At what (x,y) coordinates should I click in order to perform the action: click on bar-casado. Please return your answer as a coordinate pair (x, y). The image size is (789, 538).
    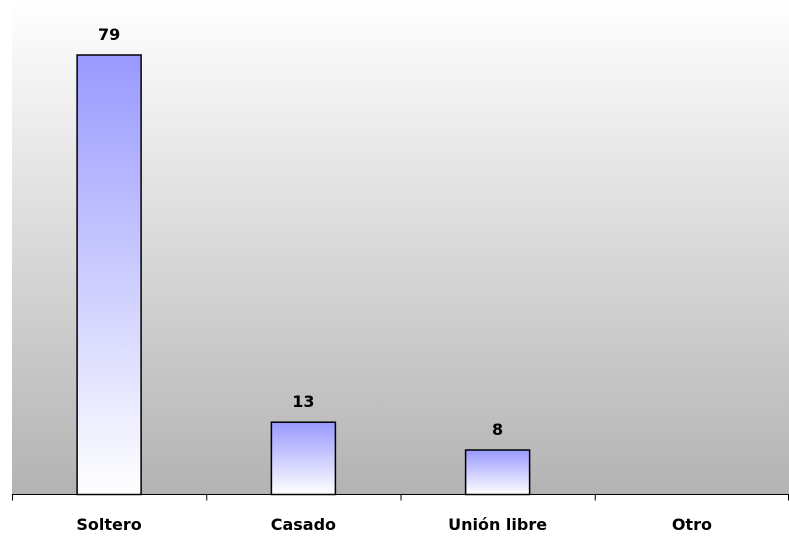
    Looking at the image, I should click on (303, 458).